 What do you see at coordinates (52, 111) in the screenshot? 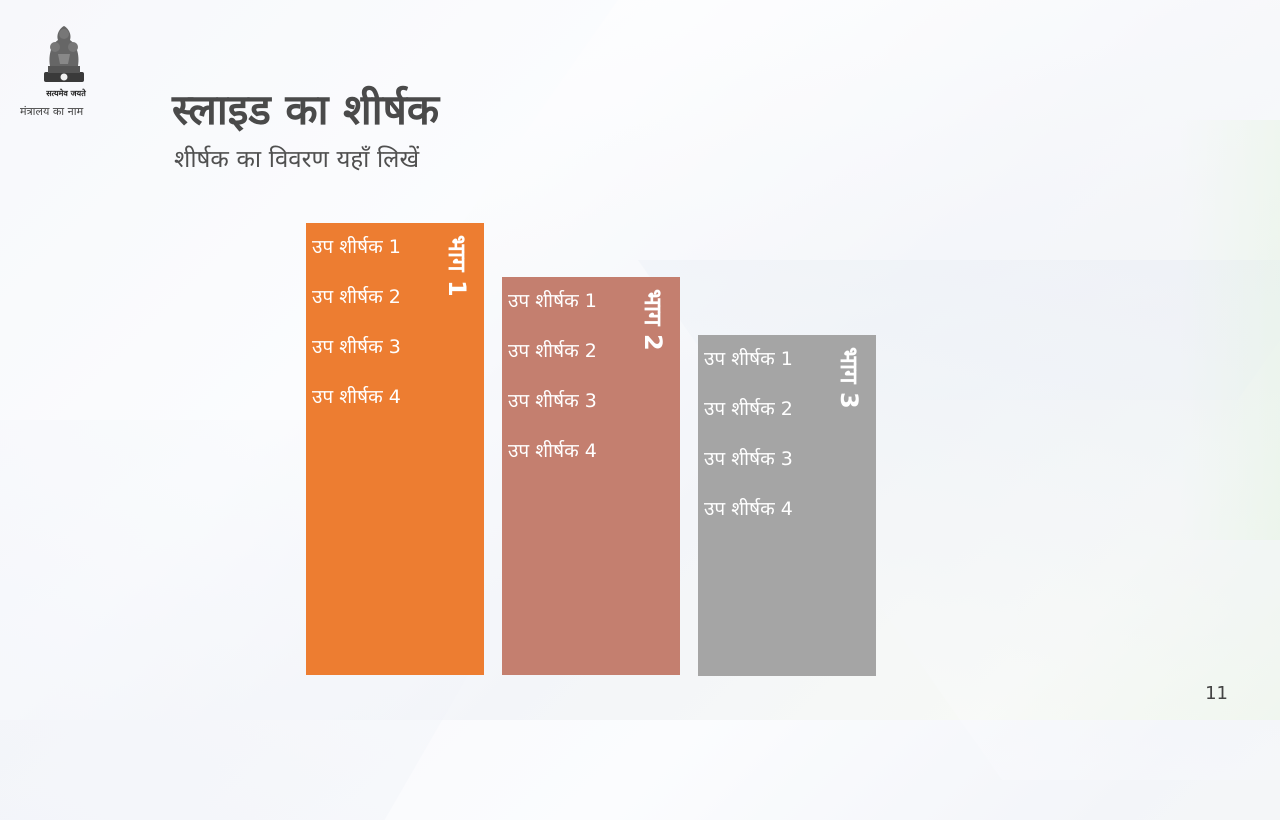
I see `ministry-name: मंत्रालय का नाम` at bounding box center [52, 111].